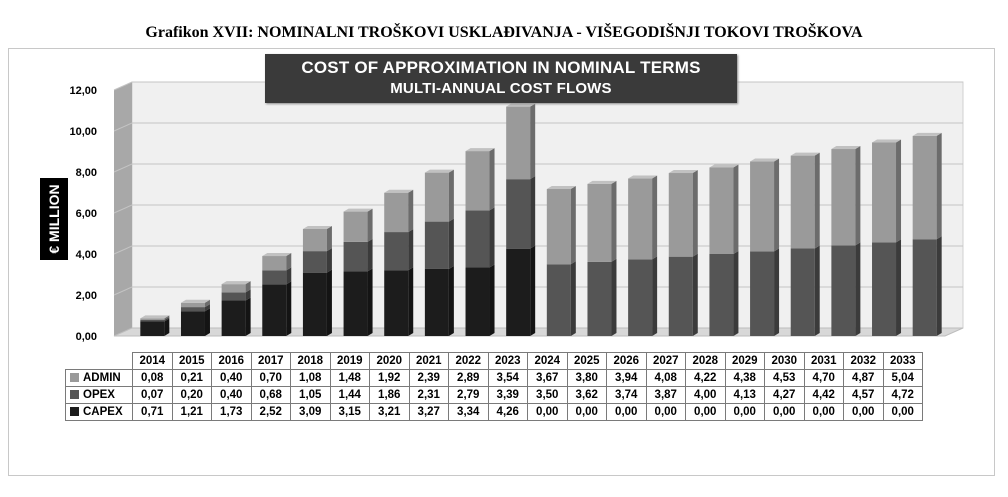 The width and height of the screenshot is (1008, 497). Describe the element at coordinates (152, 378) in the screenshot. I see `data-label: 0,08` at that location.